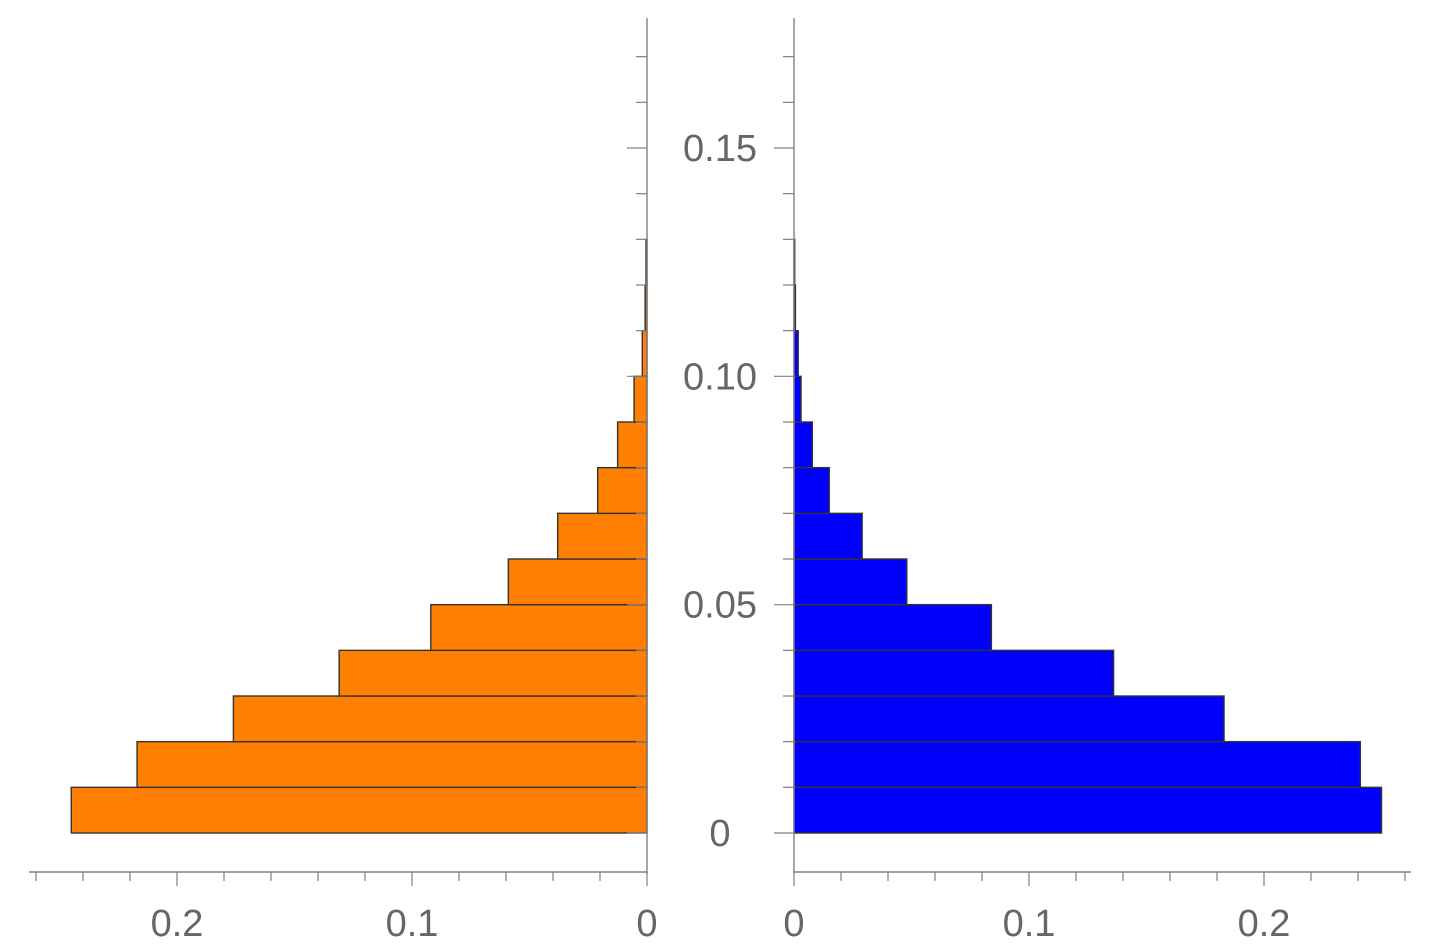  I want to click on y-tick-label: 0, so click(719, 834).